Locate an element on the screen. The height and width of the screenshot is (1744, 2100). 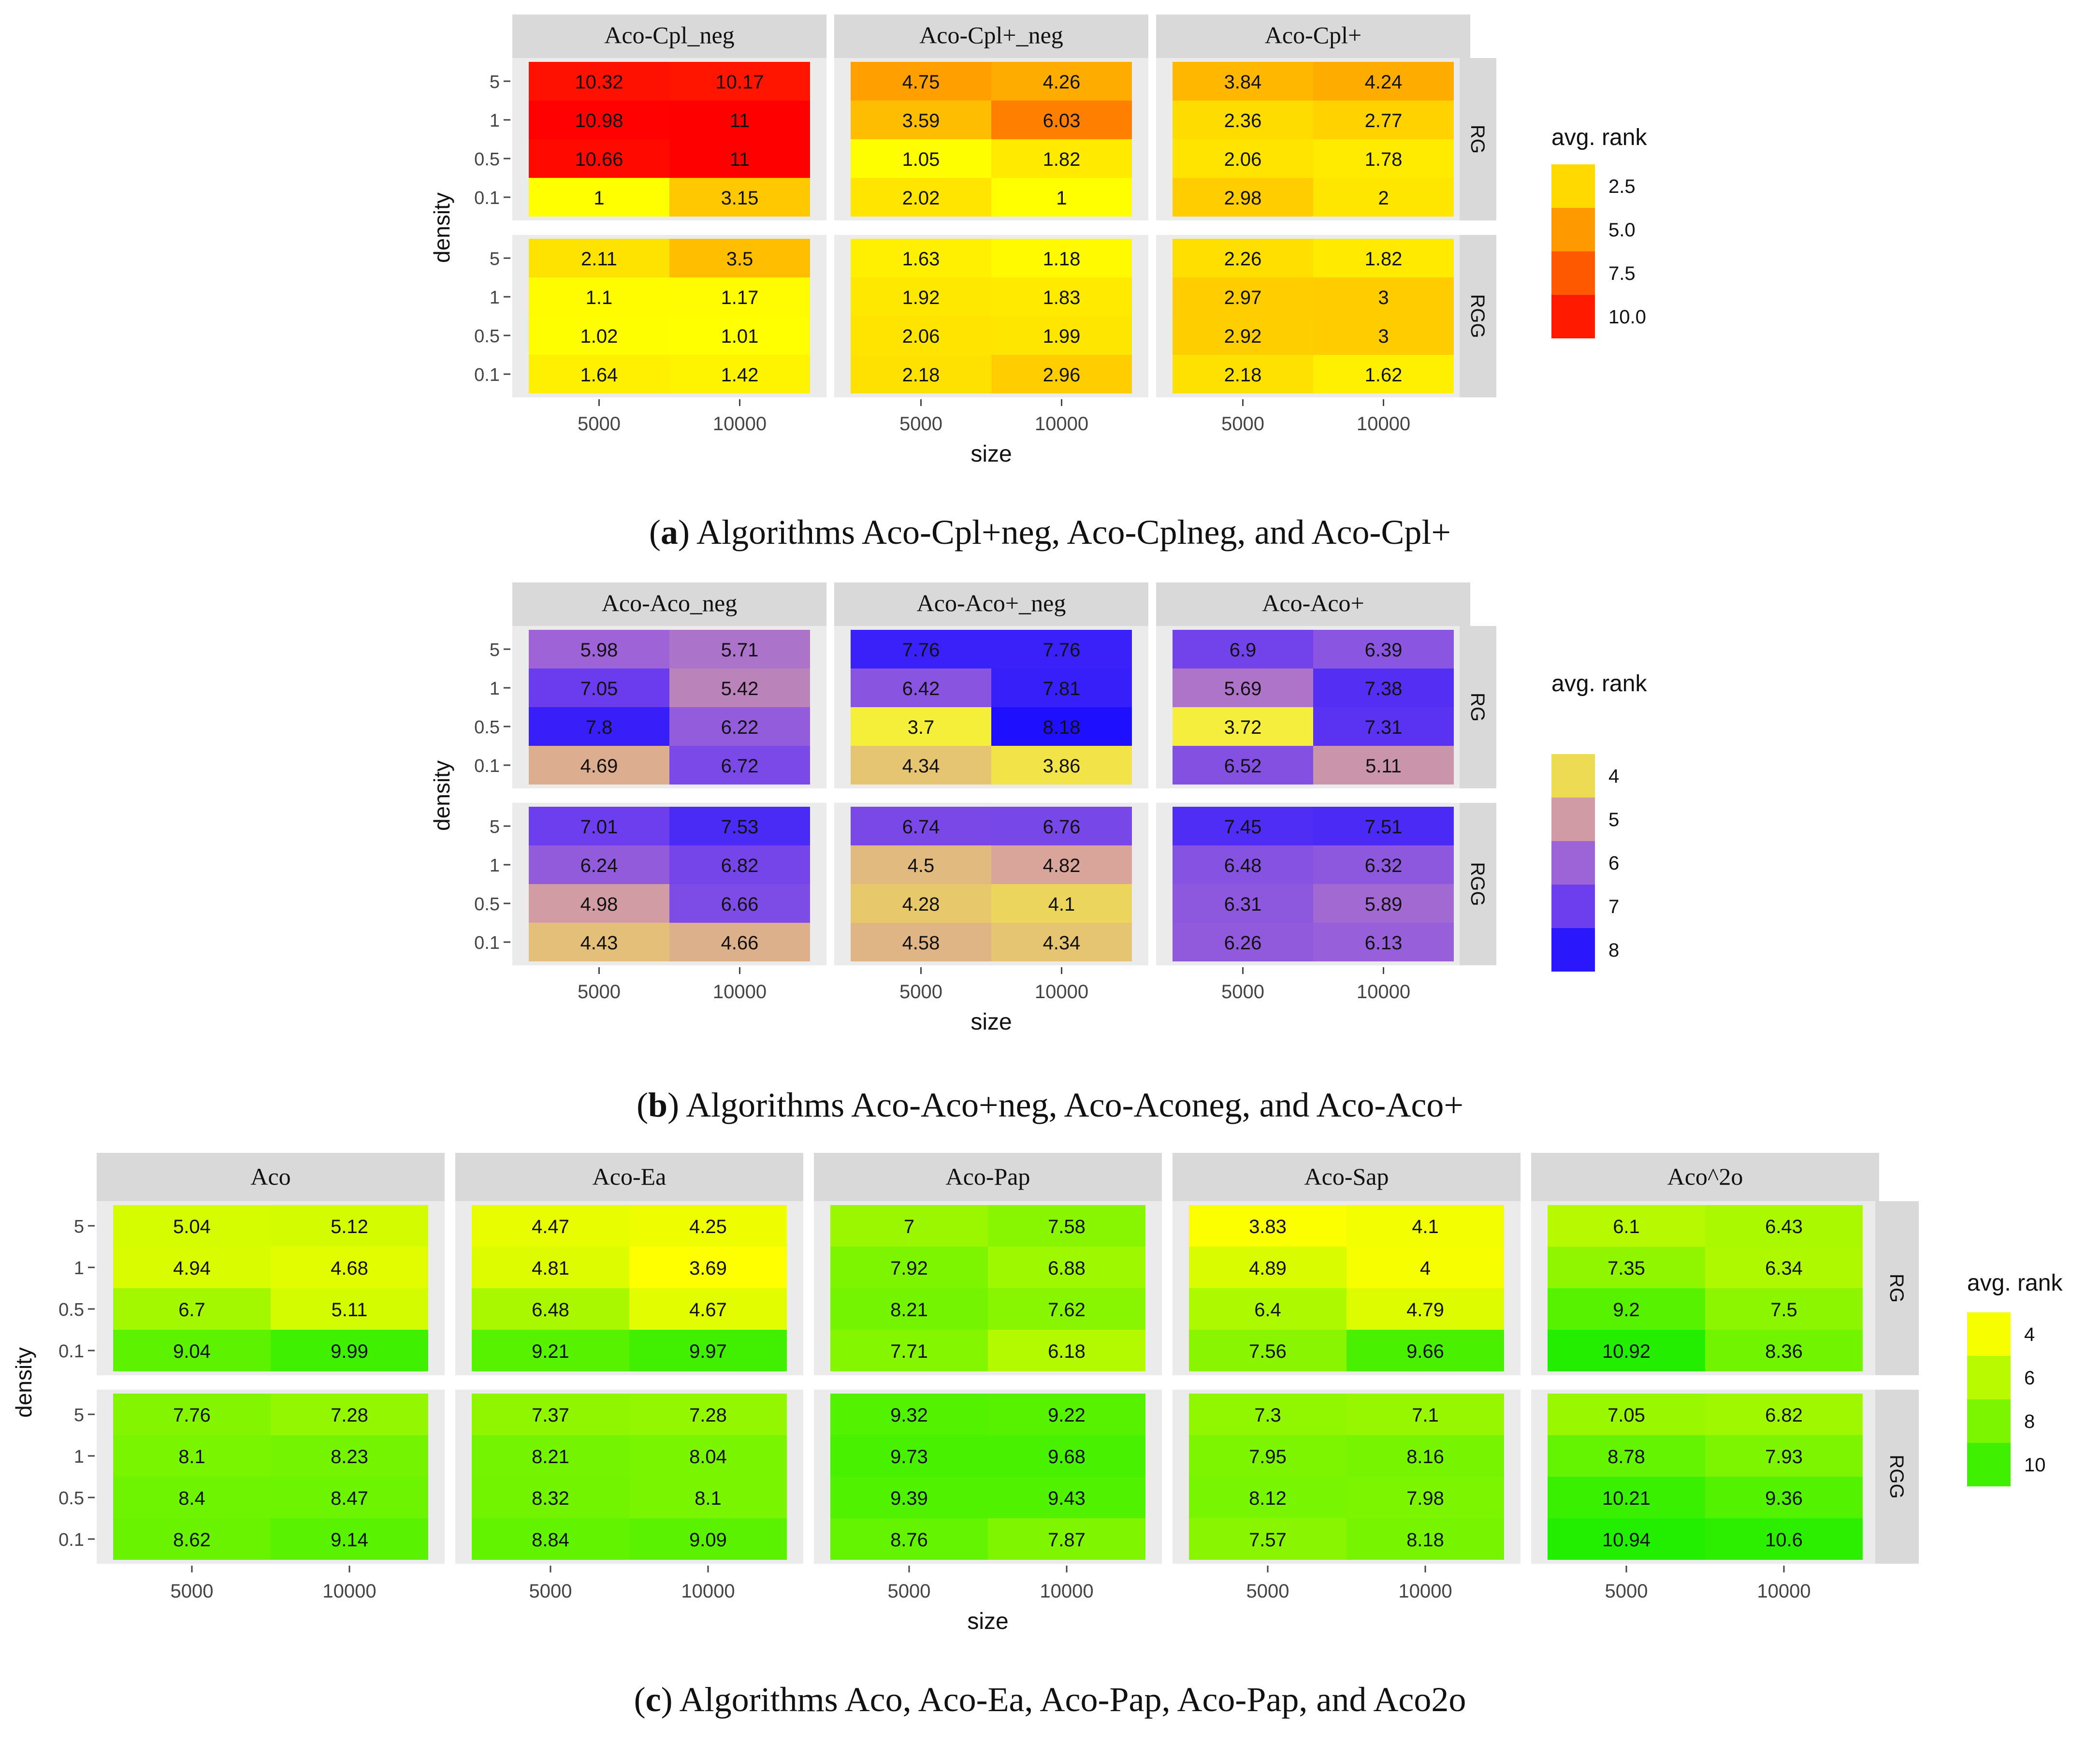
facet-label: Aco-Cpl_neg is located at coordinates (669, 34).